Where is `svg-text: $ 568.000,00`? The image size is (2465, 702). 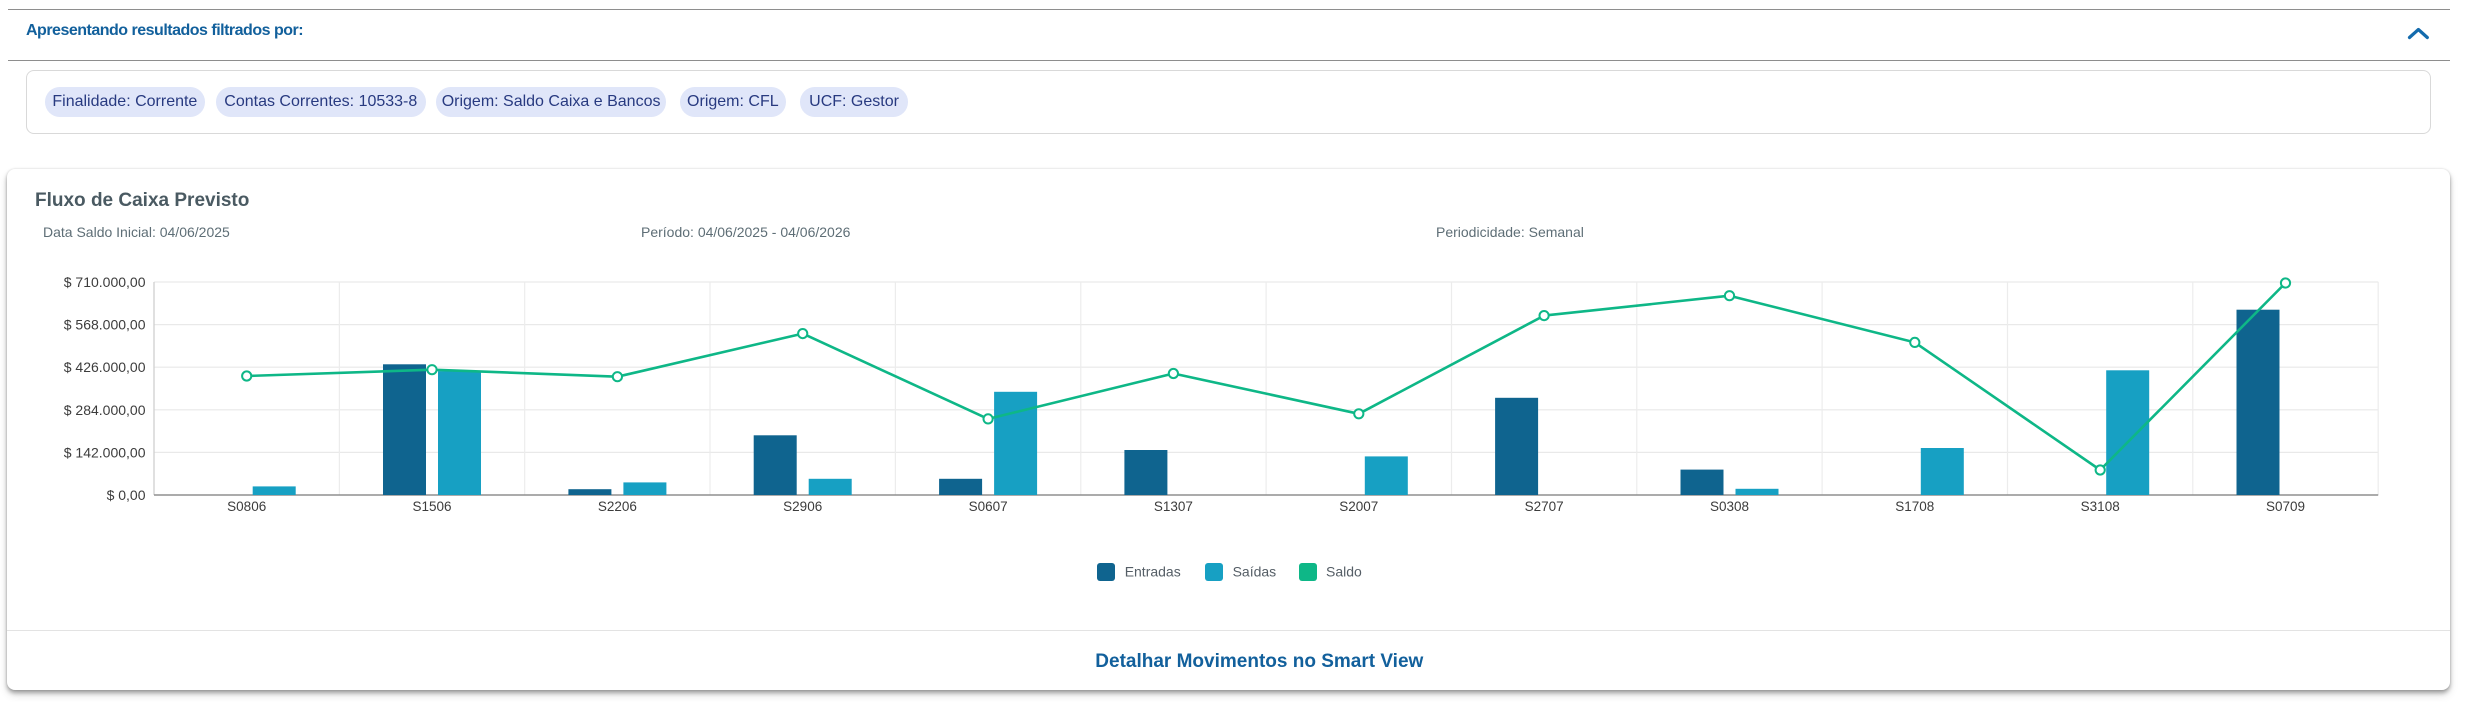
svg-text: $ 568.000,00 is located at coordinates (105, 325).